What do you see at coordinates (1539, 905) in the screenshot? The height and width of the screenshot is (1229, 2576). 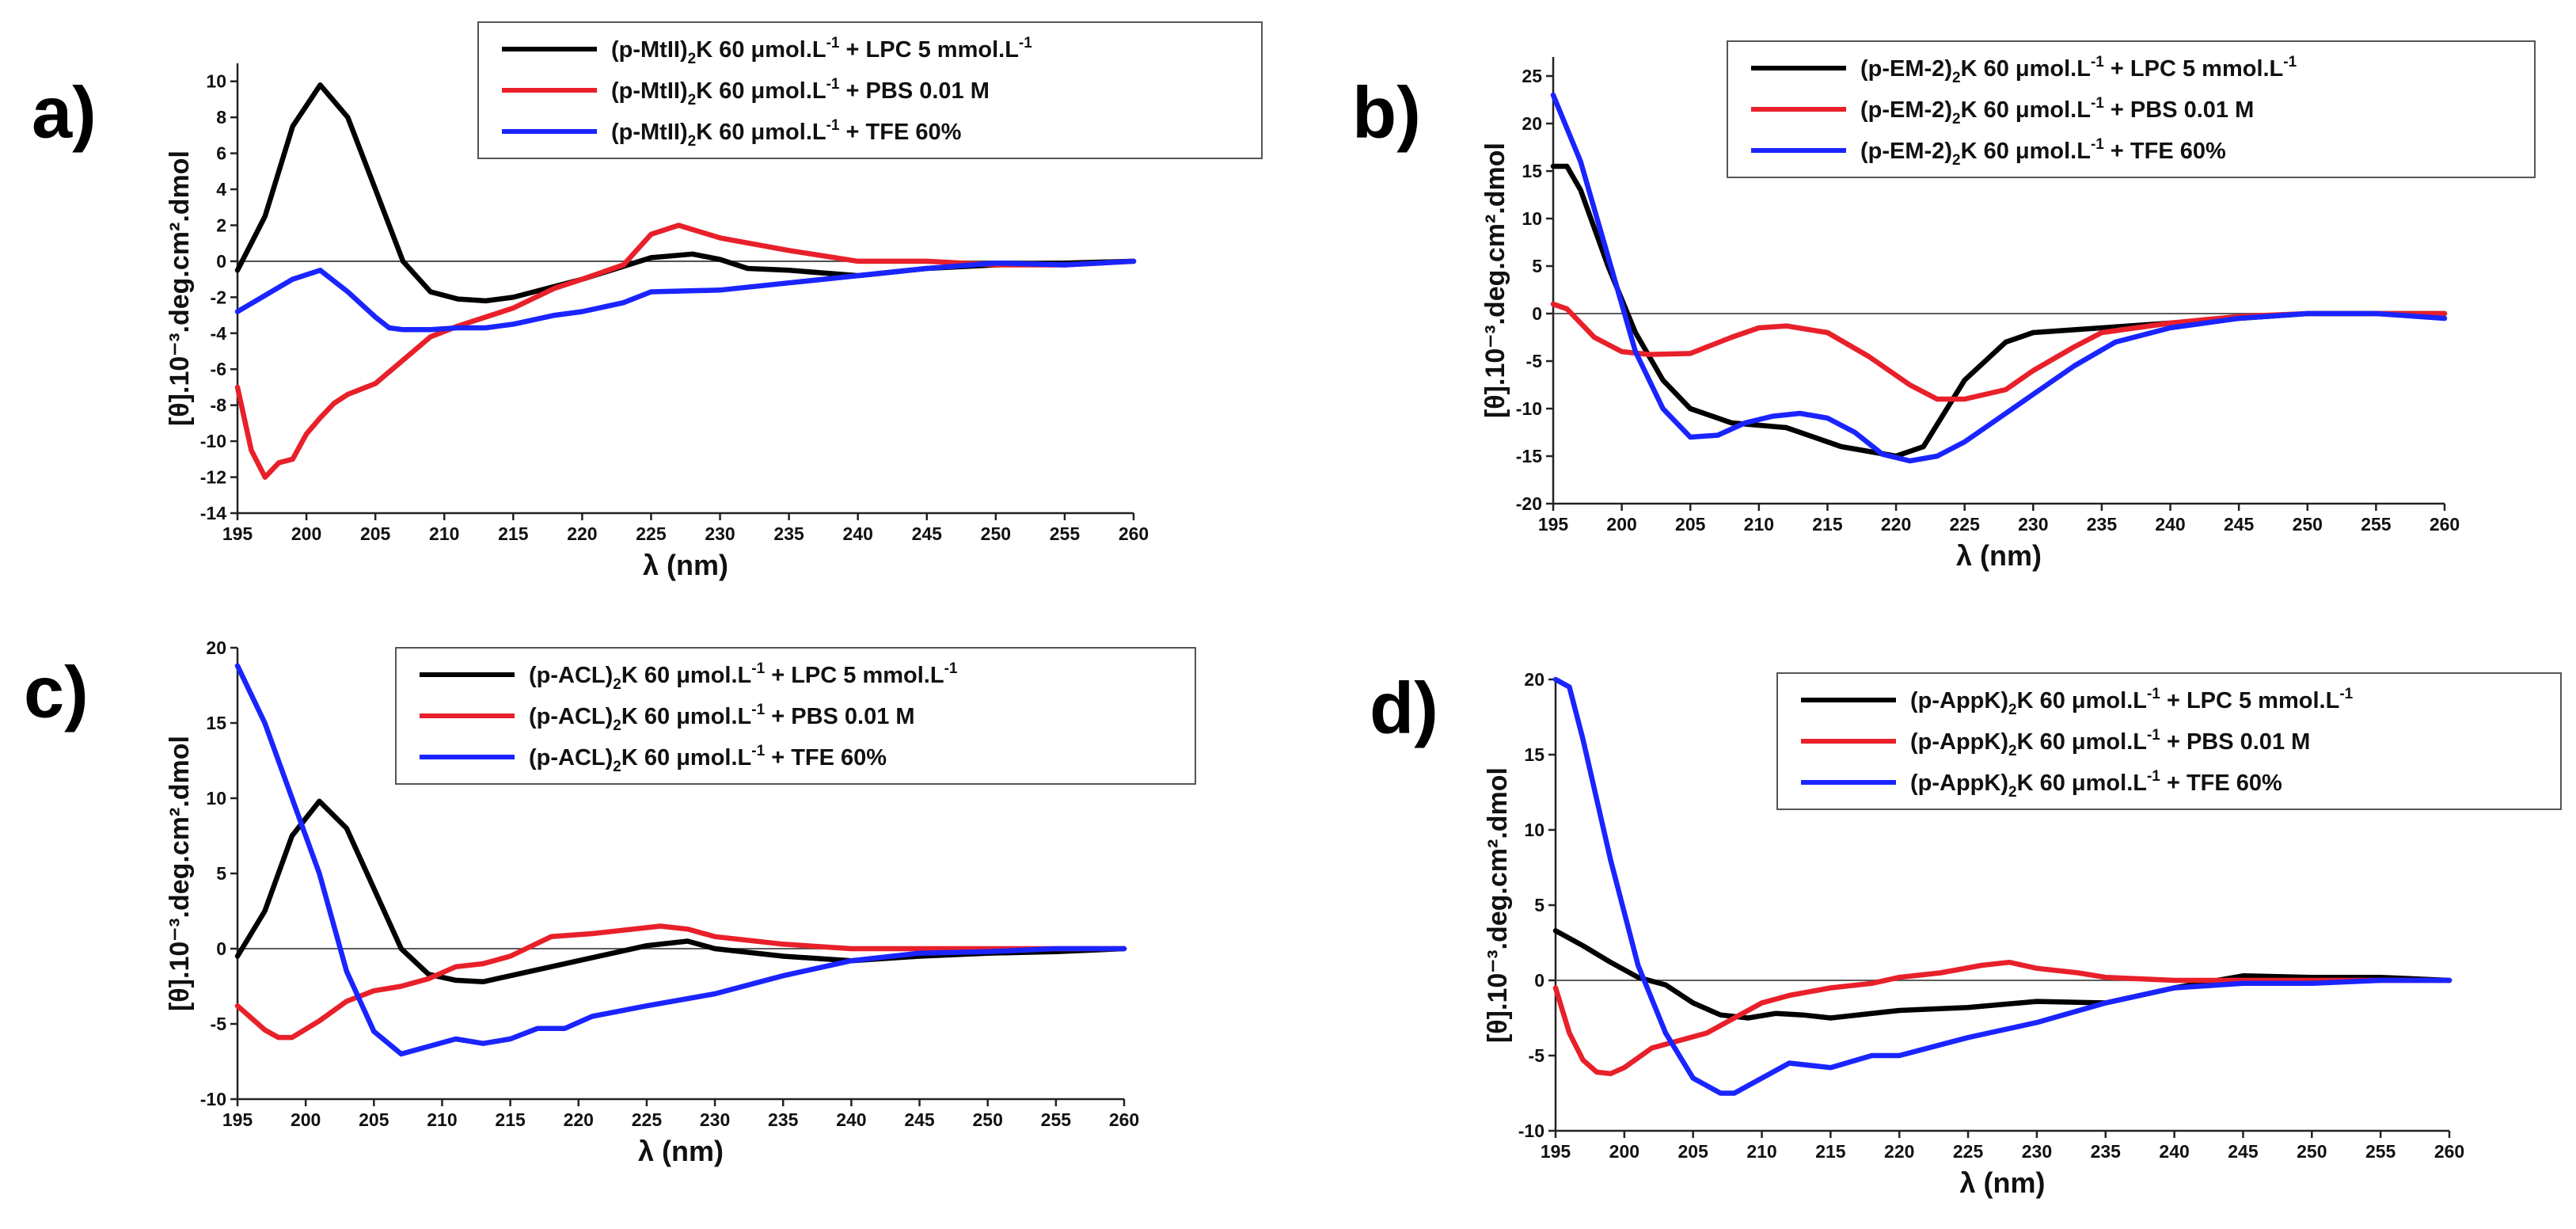 I see `y-tick-label-d: 5` at bounding box center [1539, 905].